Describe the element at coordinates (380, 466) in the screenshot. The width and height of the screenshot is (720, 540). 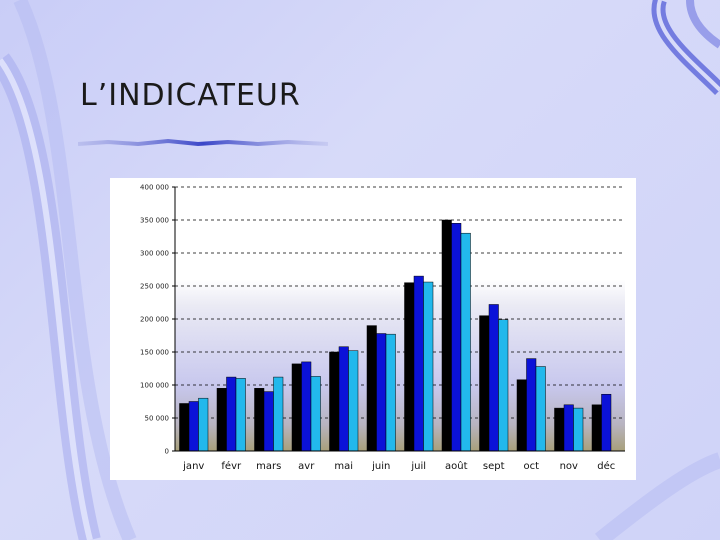
I see `x-category-label: juin` at that location.